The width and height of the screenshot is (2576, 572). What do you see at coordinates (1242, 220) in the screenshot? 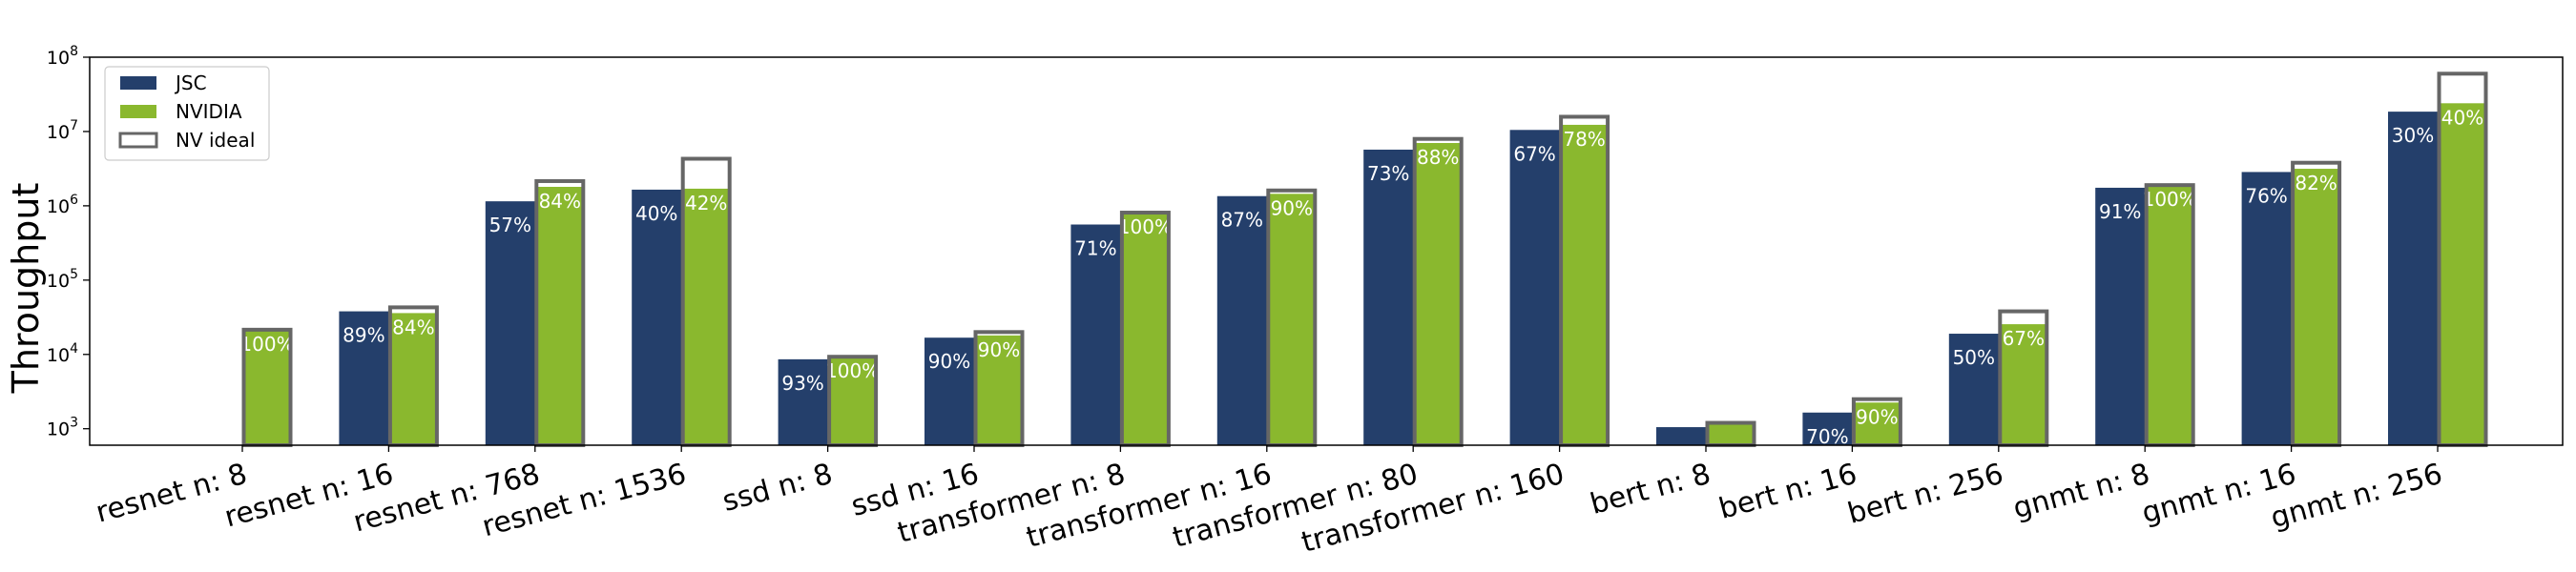
I see `bar-label-jsc: 87%` at bounding box center [1242, 220].